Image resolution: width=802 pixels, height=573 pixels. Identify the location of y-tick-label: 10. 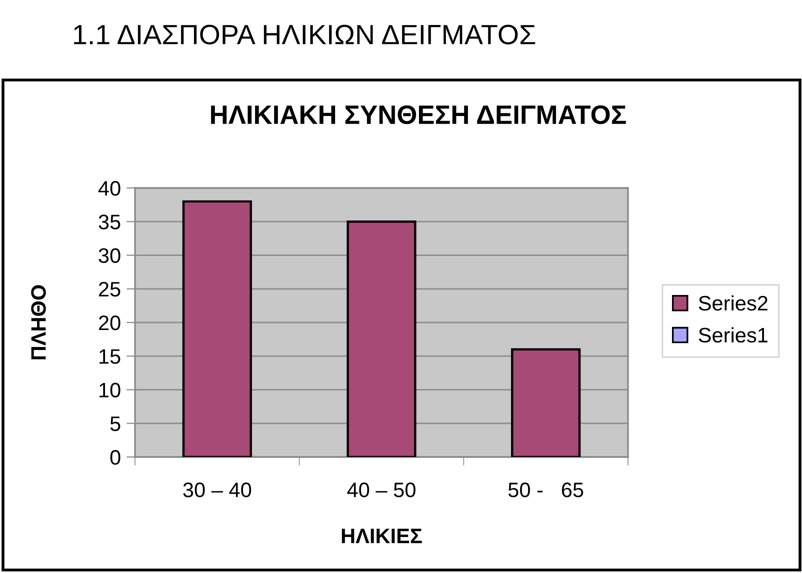
(110, 390).